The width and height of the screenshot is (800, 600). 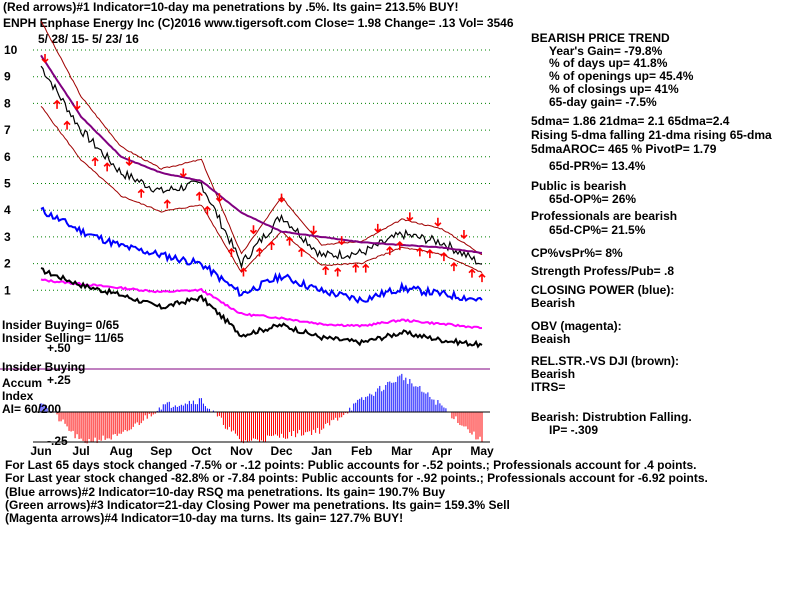 What do you see at coordinates (608, 63) in the screenshot?
I see `pct-days-up: % of days up= 41.8%` at bounding box center [608, 63].